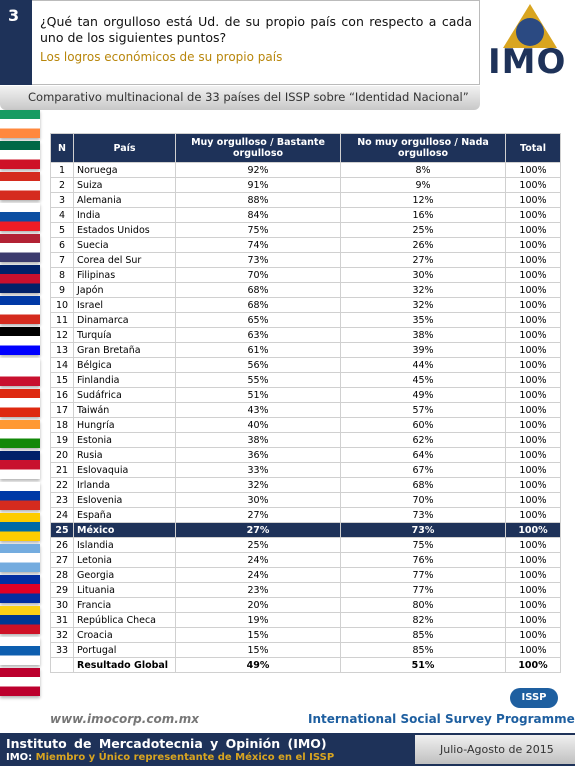 This screenshot has height=766, width=575. Describe the element at coordinates (62, 500) in the screenshot. I see `table-cell: 23` at that location.